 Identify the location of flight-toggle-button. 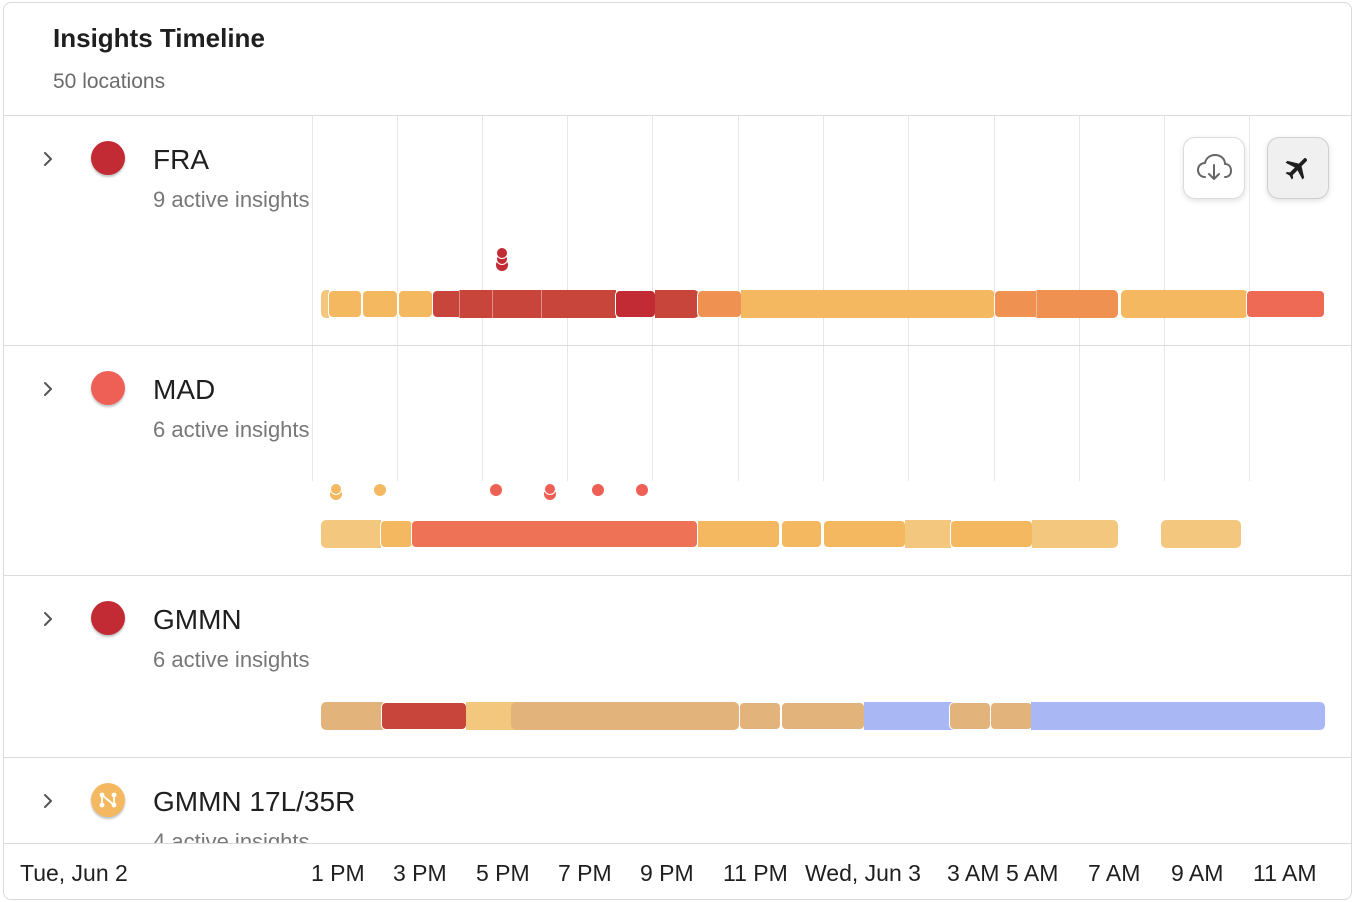
(1298, 168).